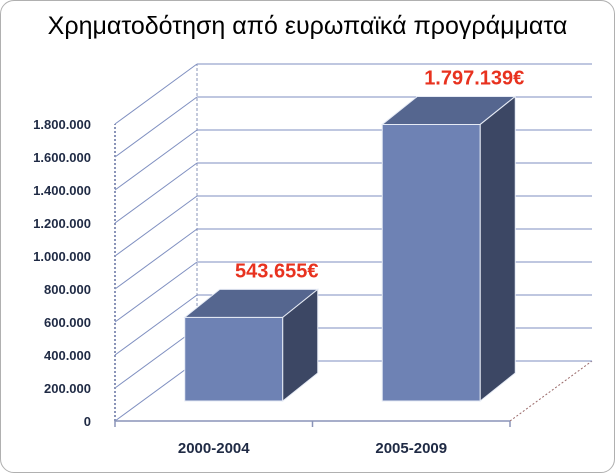 Image resolution: width=615 pixels, height=473 pixels. Describe the element at coordinates (276, 271) in the screenshot. I see `data-label: 543.655€` at that location.